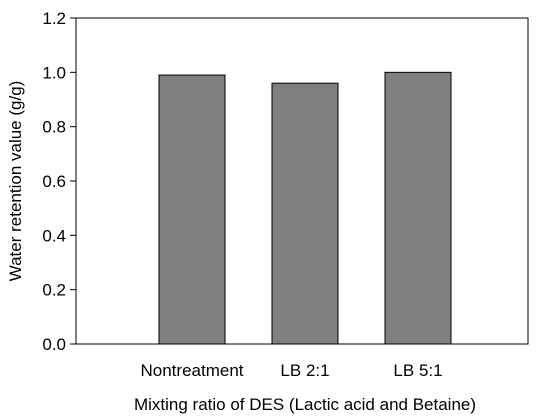 Image resolution: width=545 pixels, height=417 pixels. What do you see at coordinates (15, 181) in the screenshot?
I see `y-axis-title: Water retention value (g/g)` at bounding box center [15, 181].